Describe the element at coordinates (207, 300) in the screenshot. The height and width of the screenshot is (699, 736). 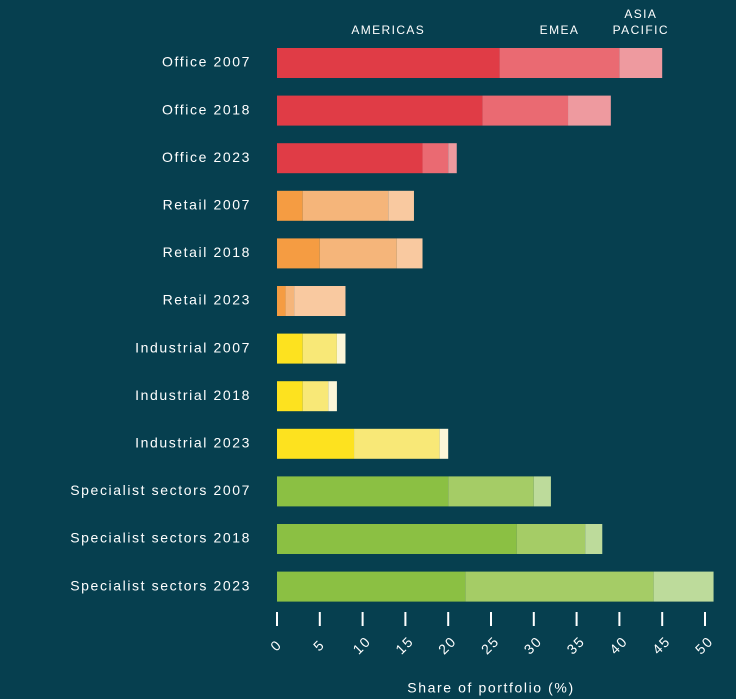
I see `category-label: Retail 2023` at that location.